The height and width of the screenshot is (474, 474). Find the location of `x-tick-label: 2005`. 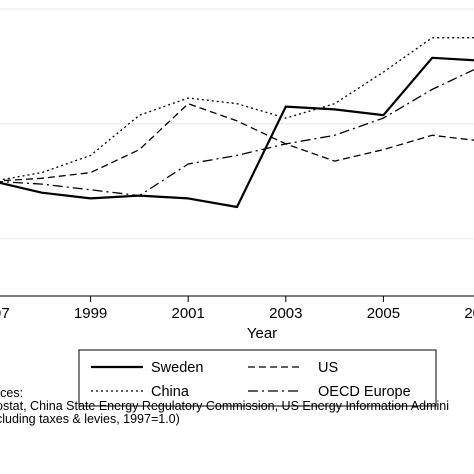

x-tick-label: 2005 is located at coordinates (383, 313).